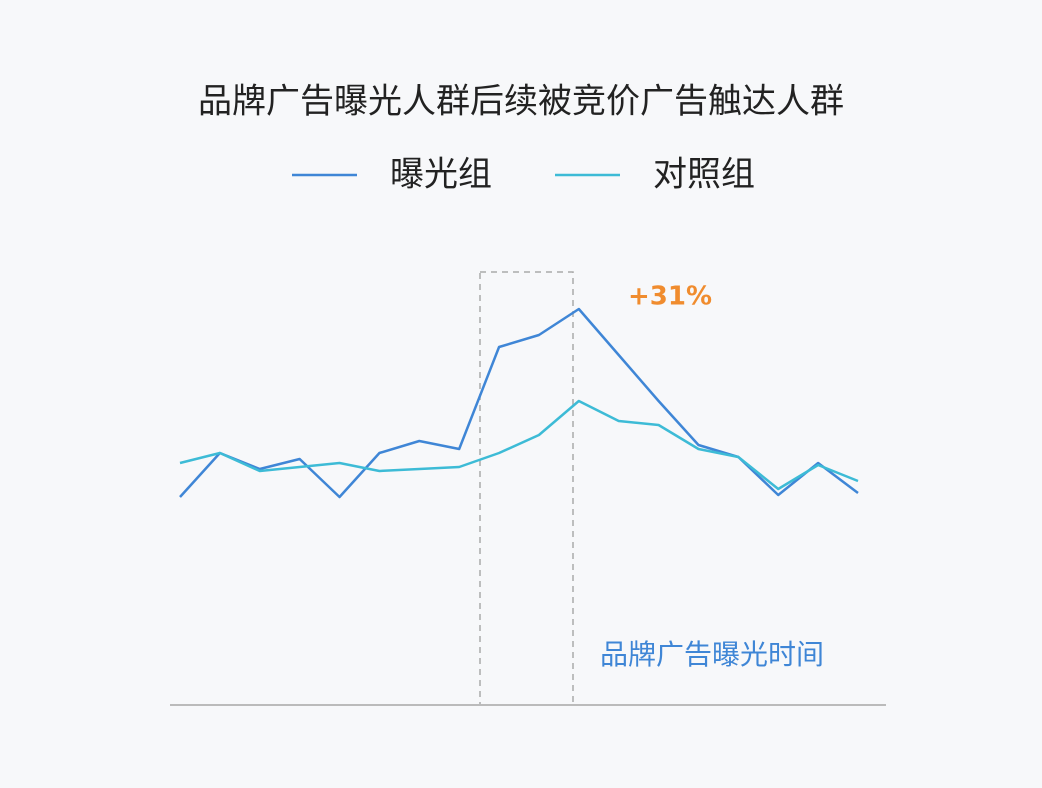  Describe the element at coordinates (704, 175) in the screenshot. I see `legend-label: 对照组` at that location.